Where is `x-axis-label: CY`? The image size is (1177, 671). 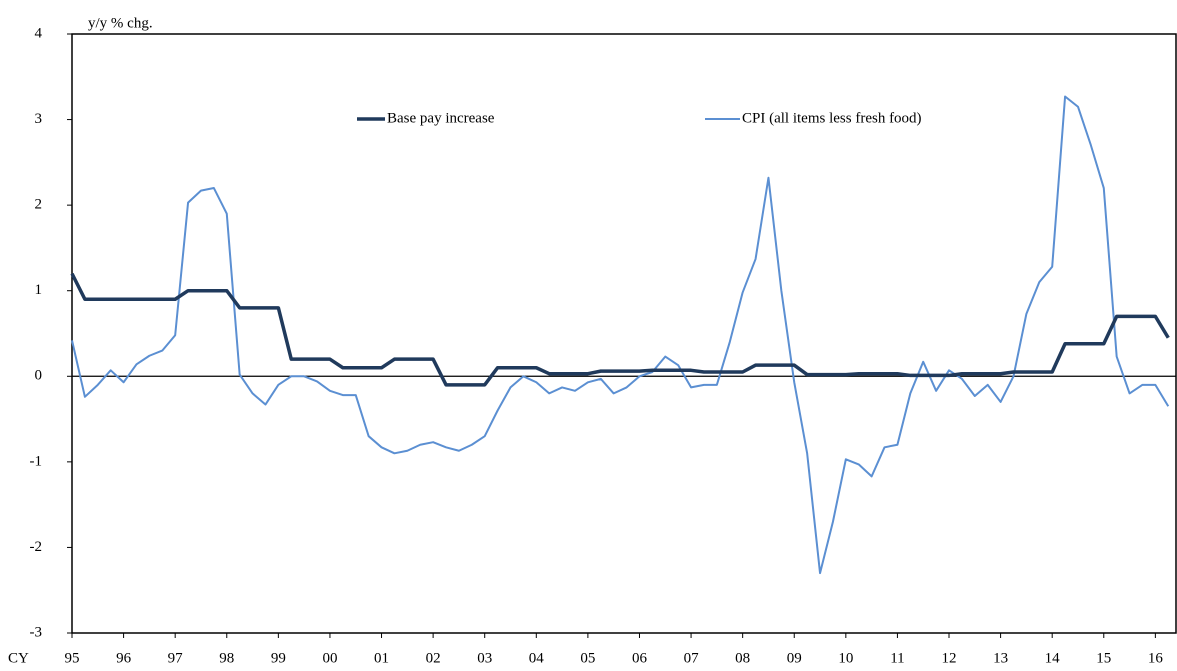
x-axis-label: CY is located at coordinates (18, 658).